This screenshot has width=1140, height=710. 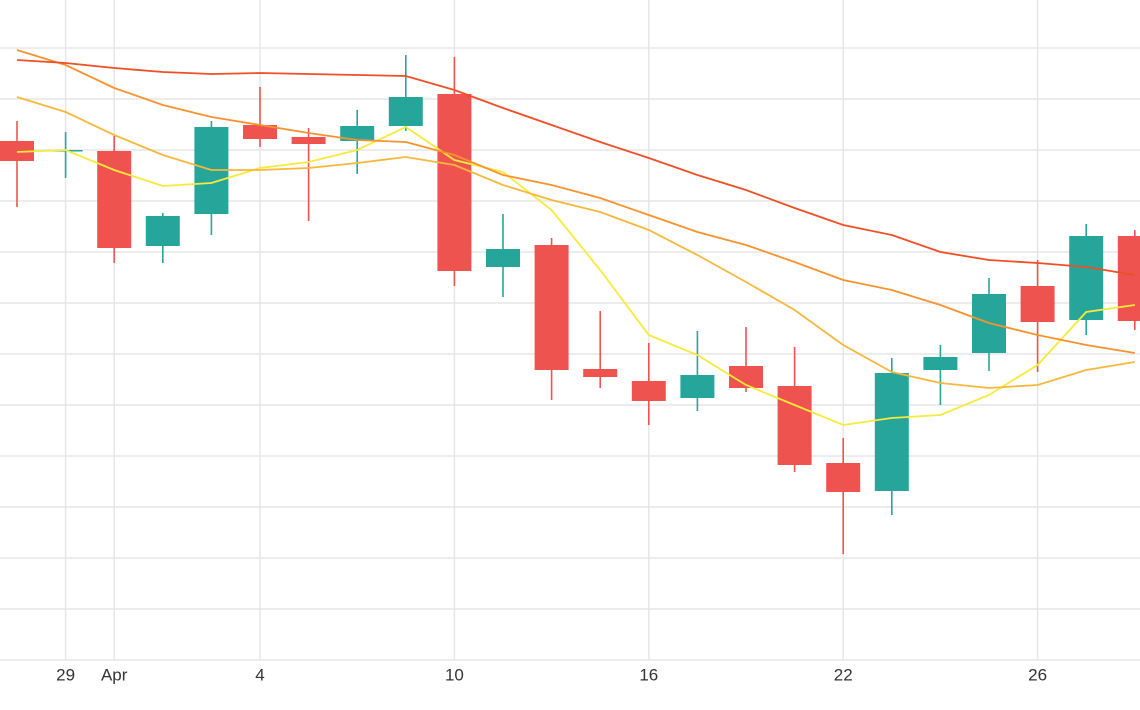 I want to click on x-tick-label: 16, so click(x=648, y=674).